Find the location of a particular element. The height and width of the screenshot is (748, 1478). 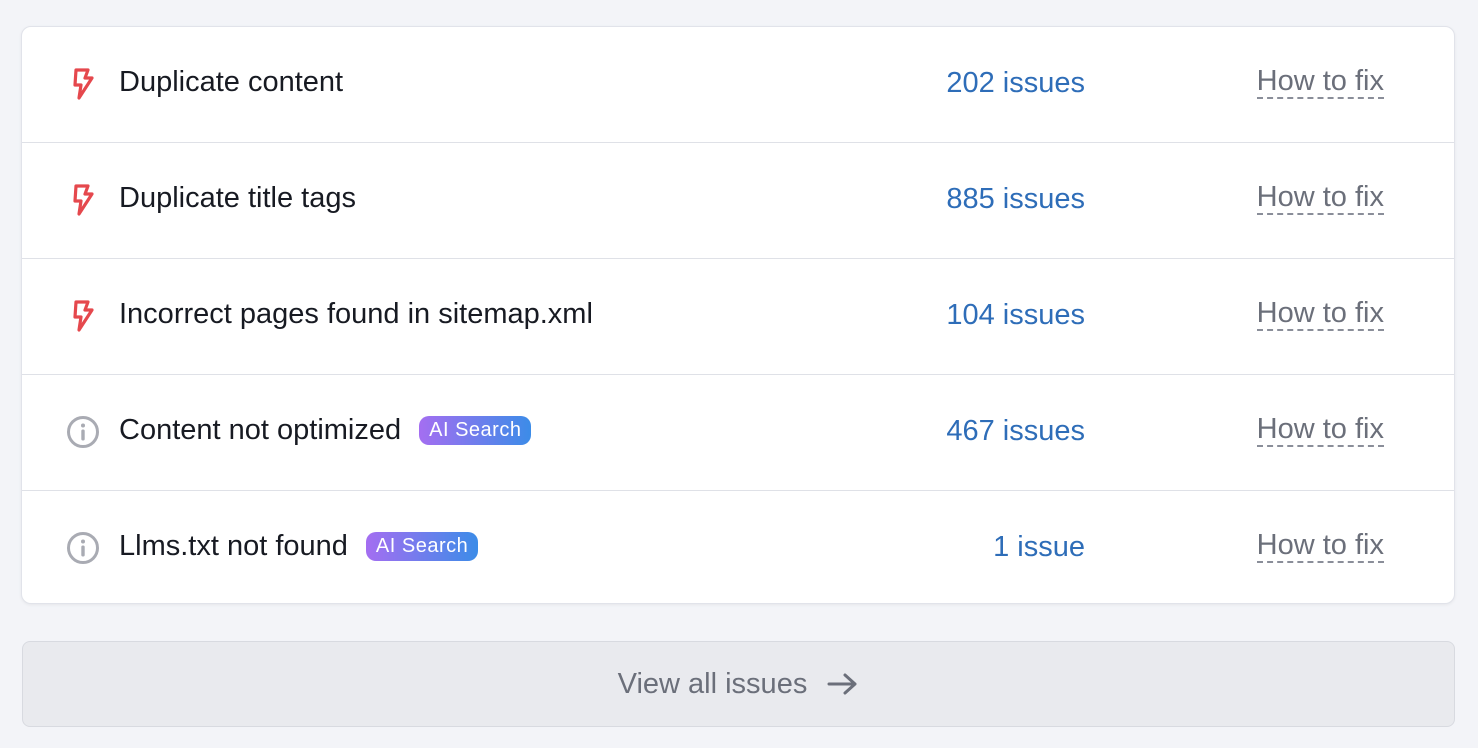

issue-title-wrap: Incorrect pages found in sitemap.xml is located at coordinates (356, 314).